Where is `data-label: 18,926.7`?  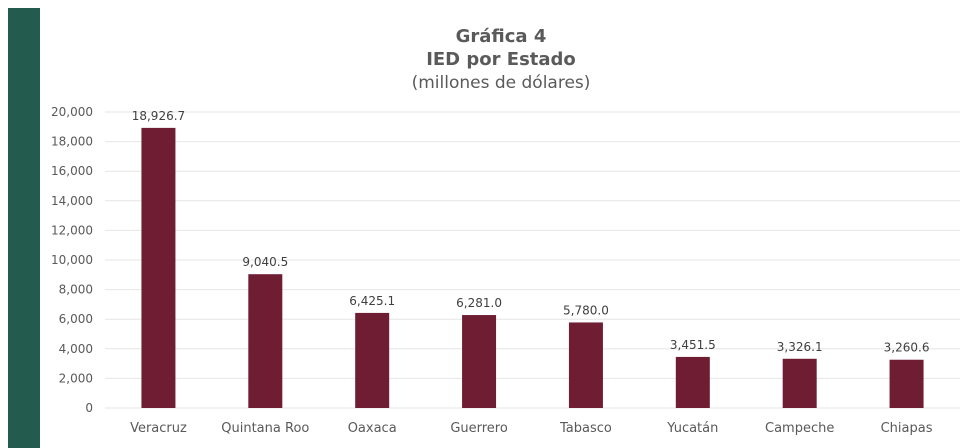 data-label: 18,926.7 is located at coordinates (158, 116).